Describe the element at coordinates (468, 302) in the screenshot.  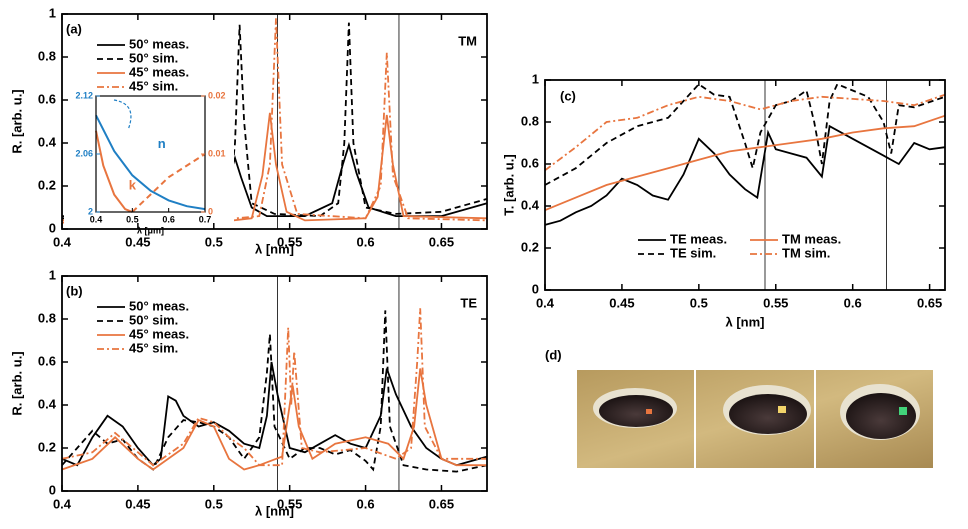
I see `panel-annotation: TE` at that location.